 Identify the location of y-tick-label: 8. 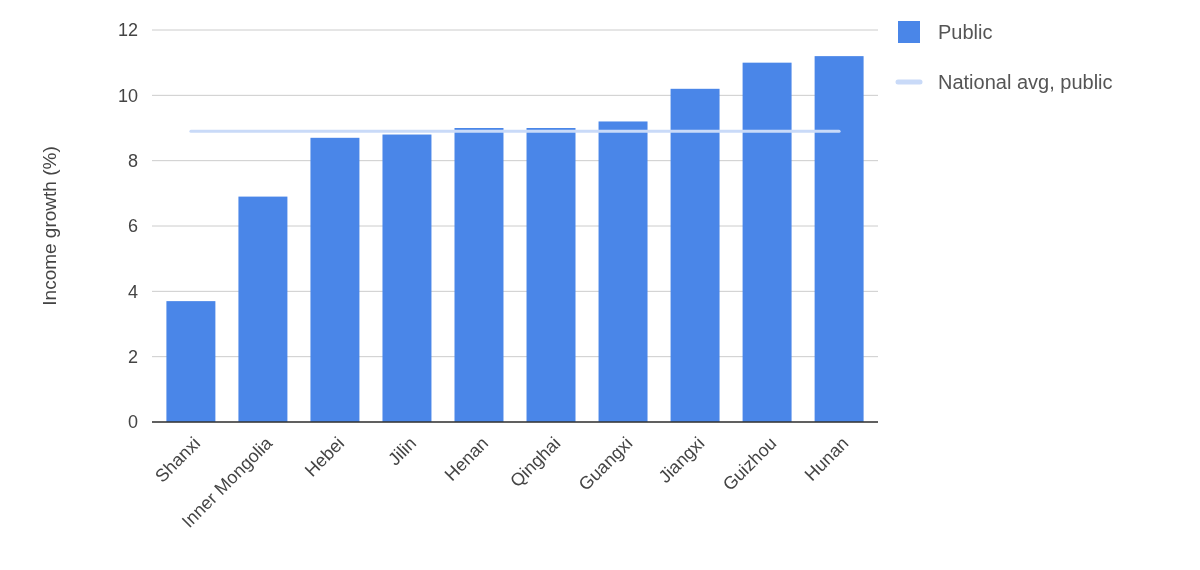
(132, 160).